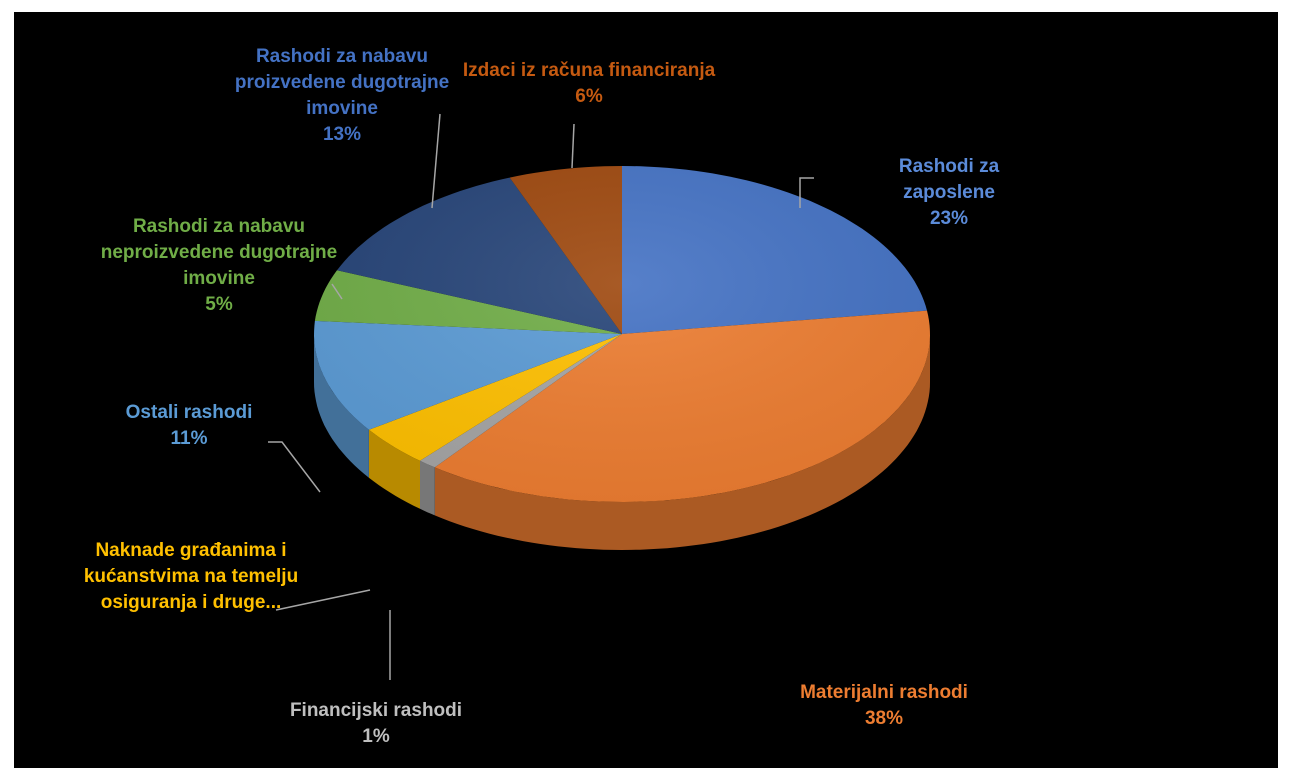 This screenshot has width=1289, height=780. Describe the element at coordinates (427, 488) in the screenshot. I see `slice-side-financijski-rashodi` at that location.